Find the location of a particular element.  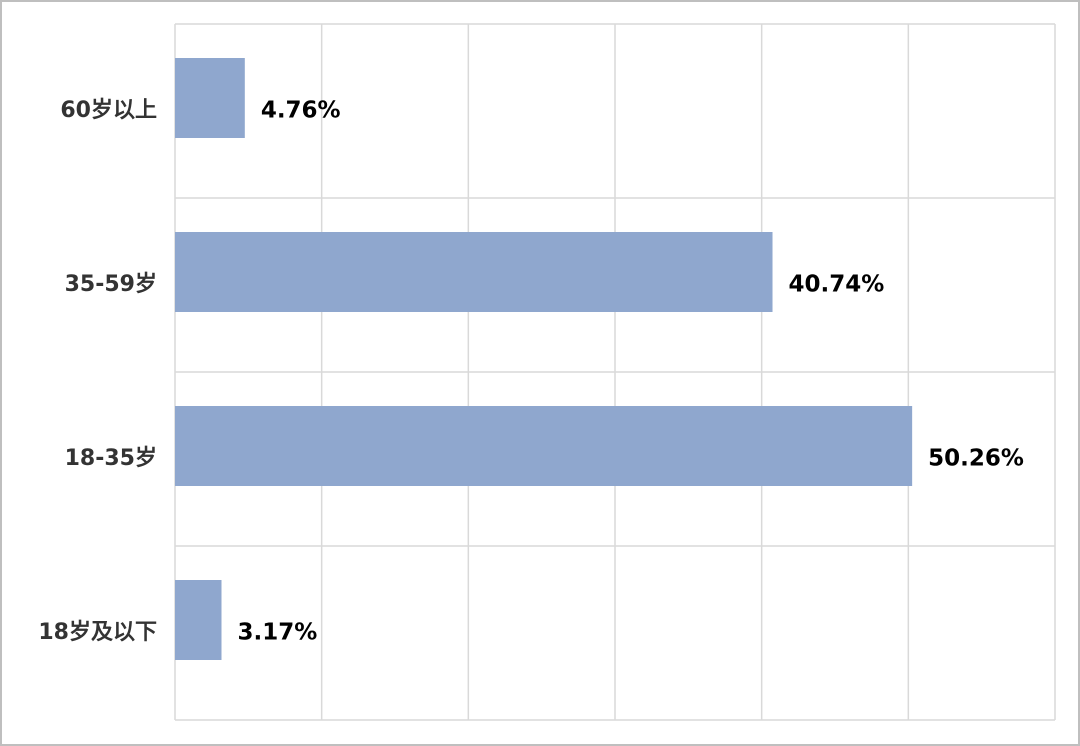

category-label: 18岁及以下 is located at coordinates (97, 632).